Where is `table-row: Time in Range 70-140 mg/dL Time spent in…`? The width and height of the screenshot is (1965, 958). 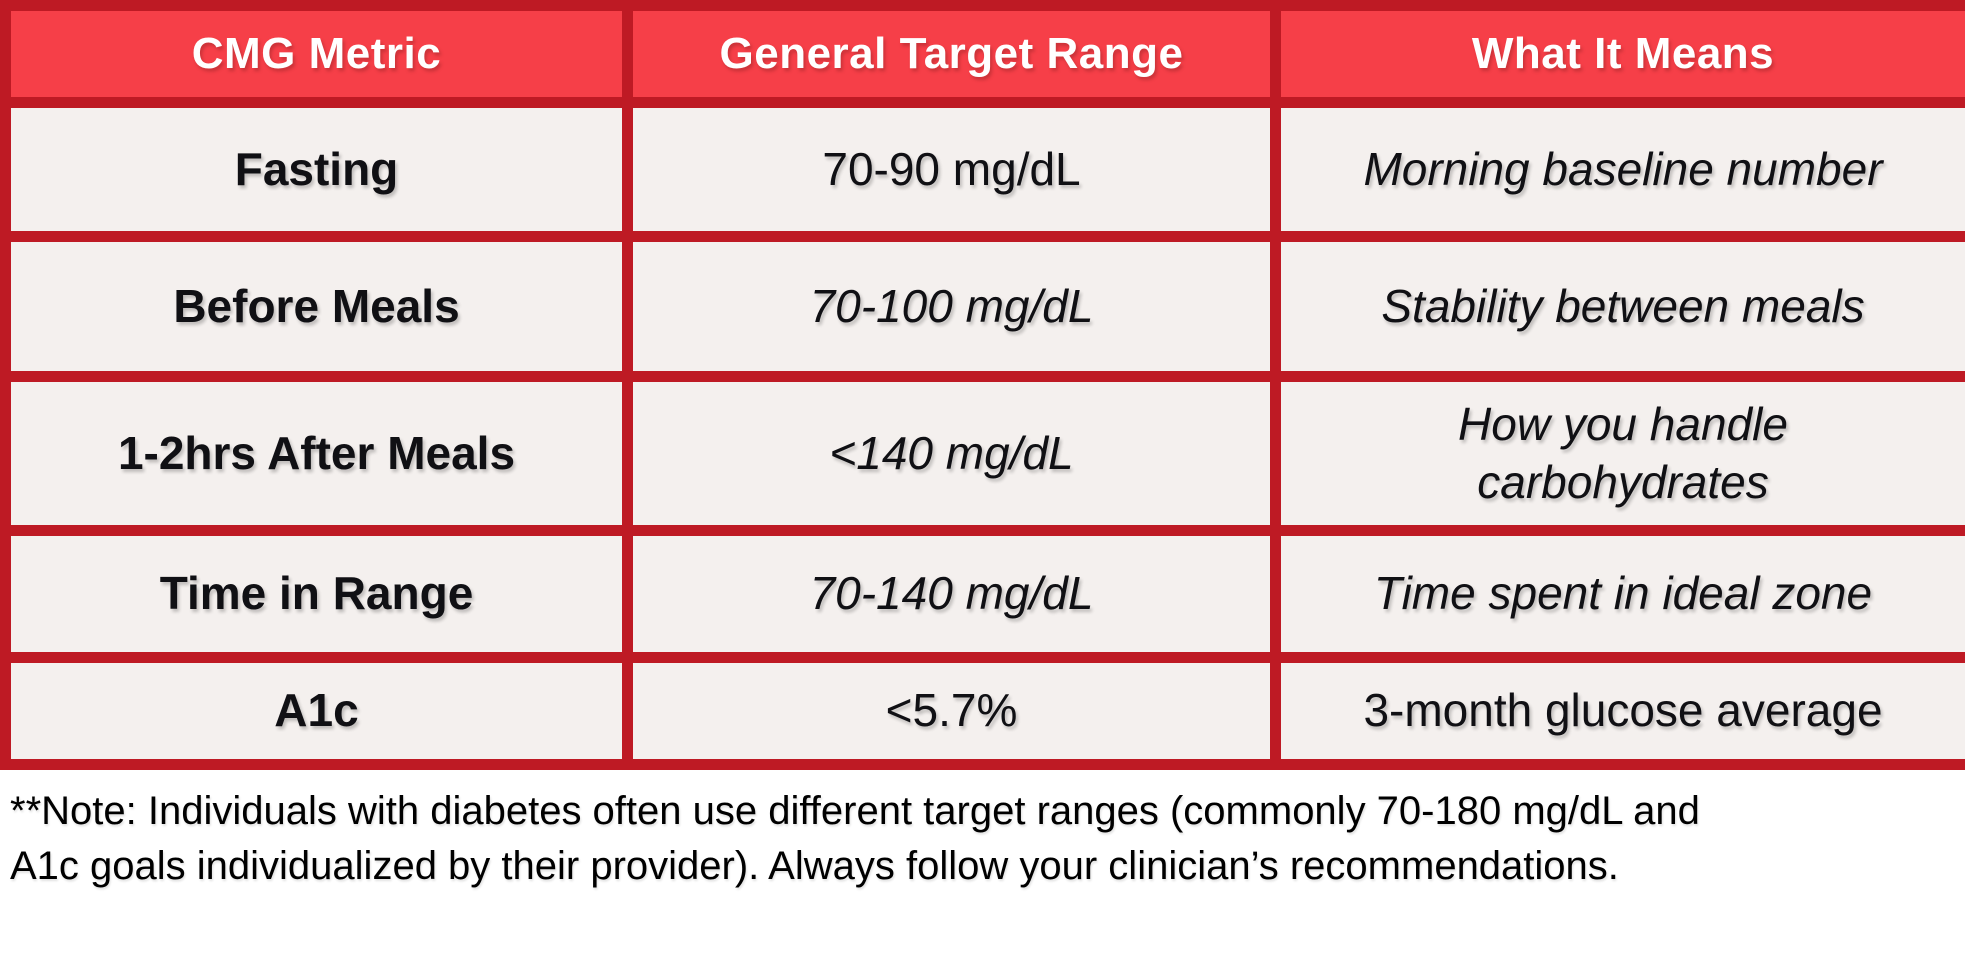
table-row: Time in Range 70-140 mg/dL Time spent in… is located at coordinates (982, 594).